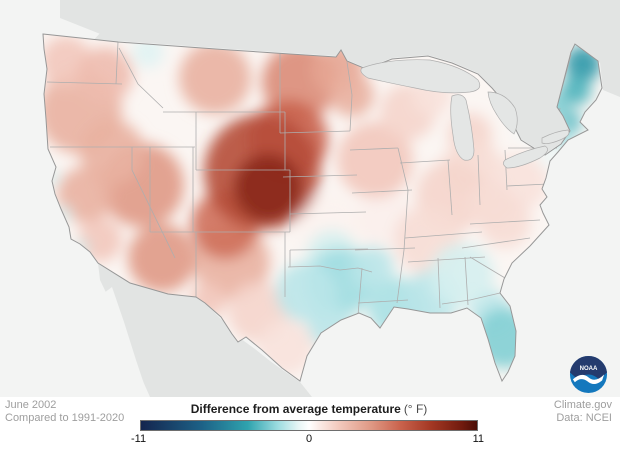 This screenshot has height=450, width=620. What do you see at coordinates (162, 258) in the screenshot?
I see `anomaly-blob-arizona` at bounding box center [162, 258].